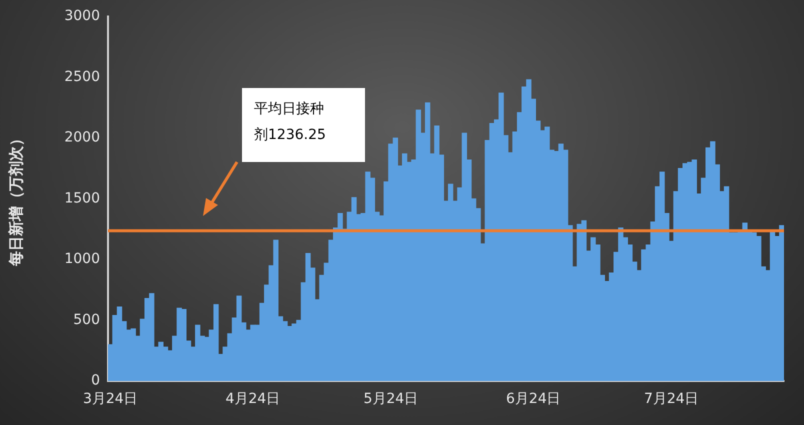 This screenshot has height=425, width=804. What do you see at coordinates (533, 399) in the screenshot?
I see `x-tick-label: 6月24日` at bounding box center [533, 399].